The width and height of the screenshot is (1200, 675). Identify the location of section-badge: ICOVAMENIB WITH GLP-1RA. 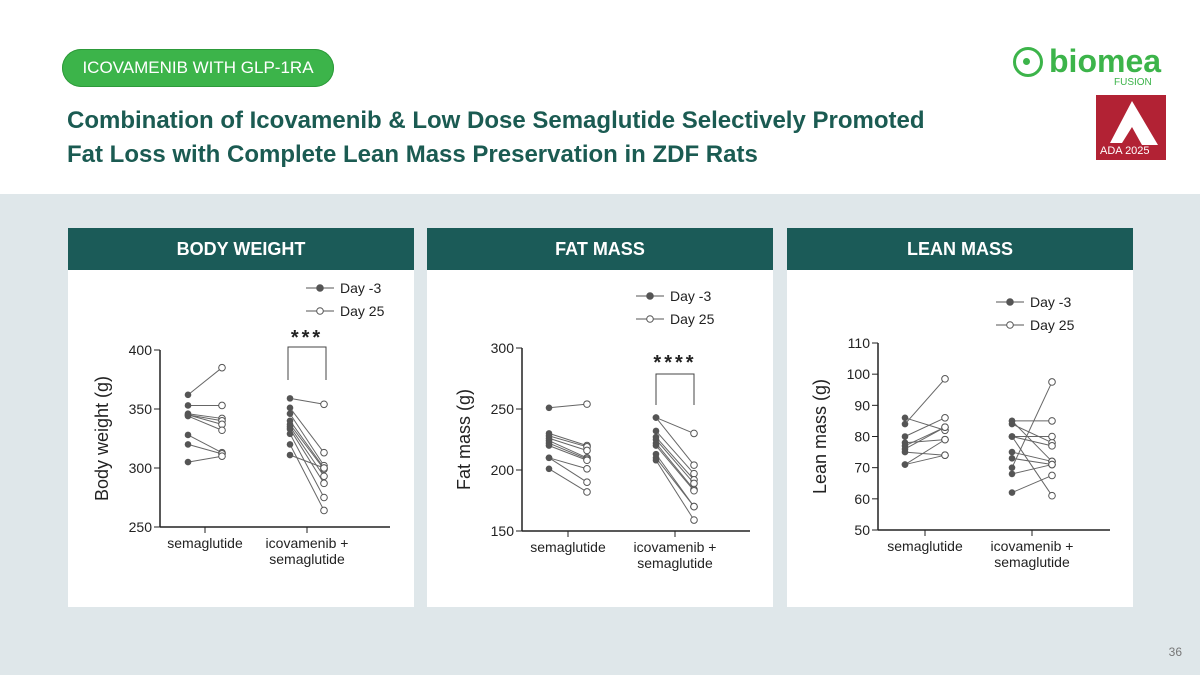
(198, 68).